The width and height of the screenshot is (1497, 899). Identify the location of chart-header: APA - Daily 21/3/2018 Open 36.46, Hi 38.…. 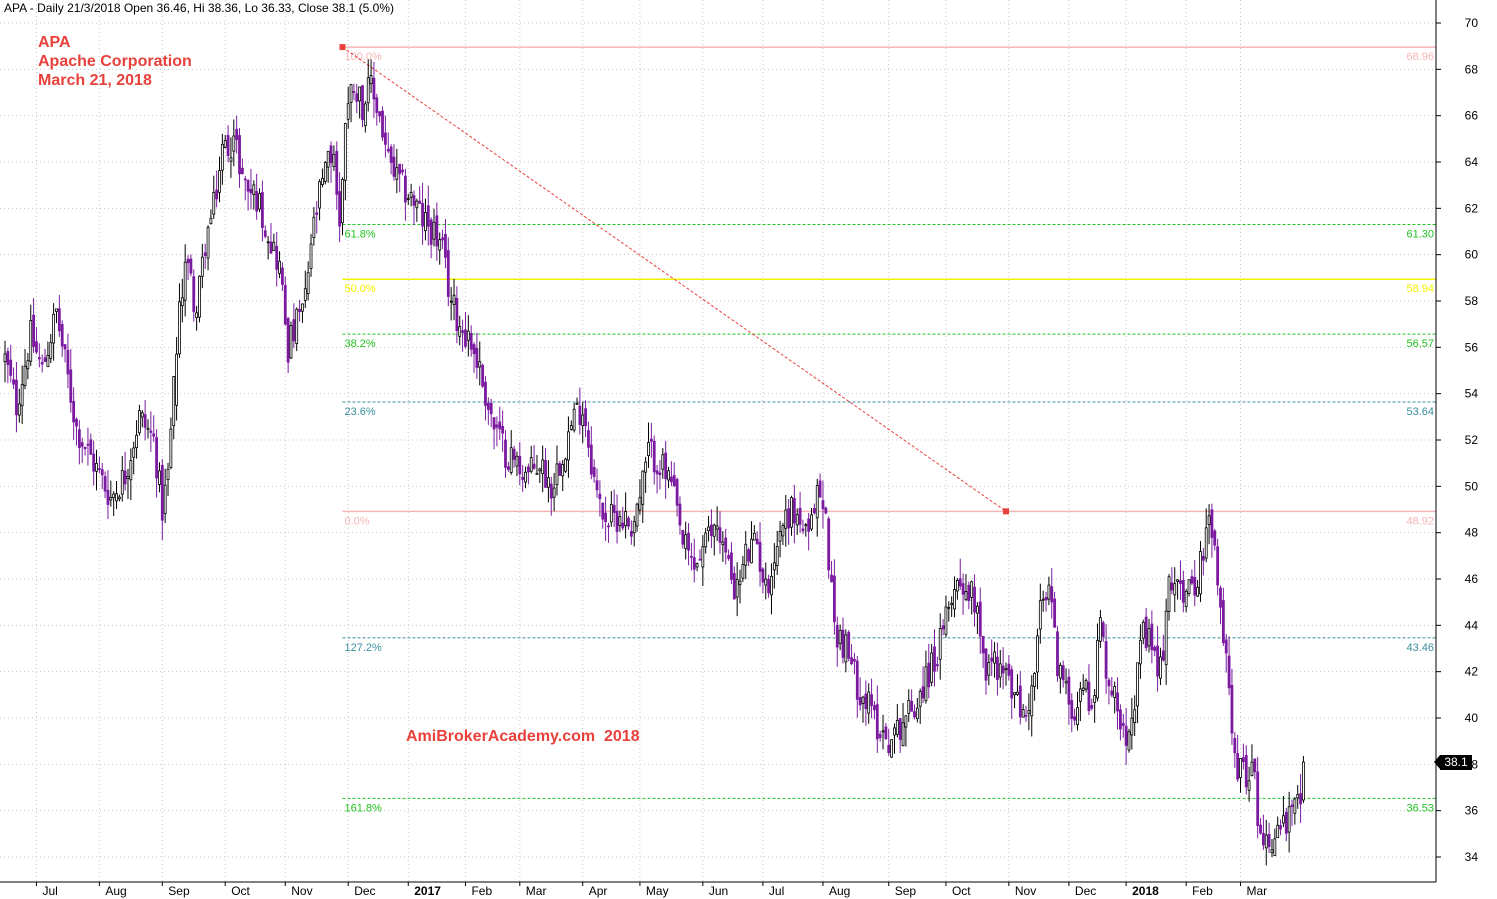
(199, 8).